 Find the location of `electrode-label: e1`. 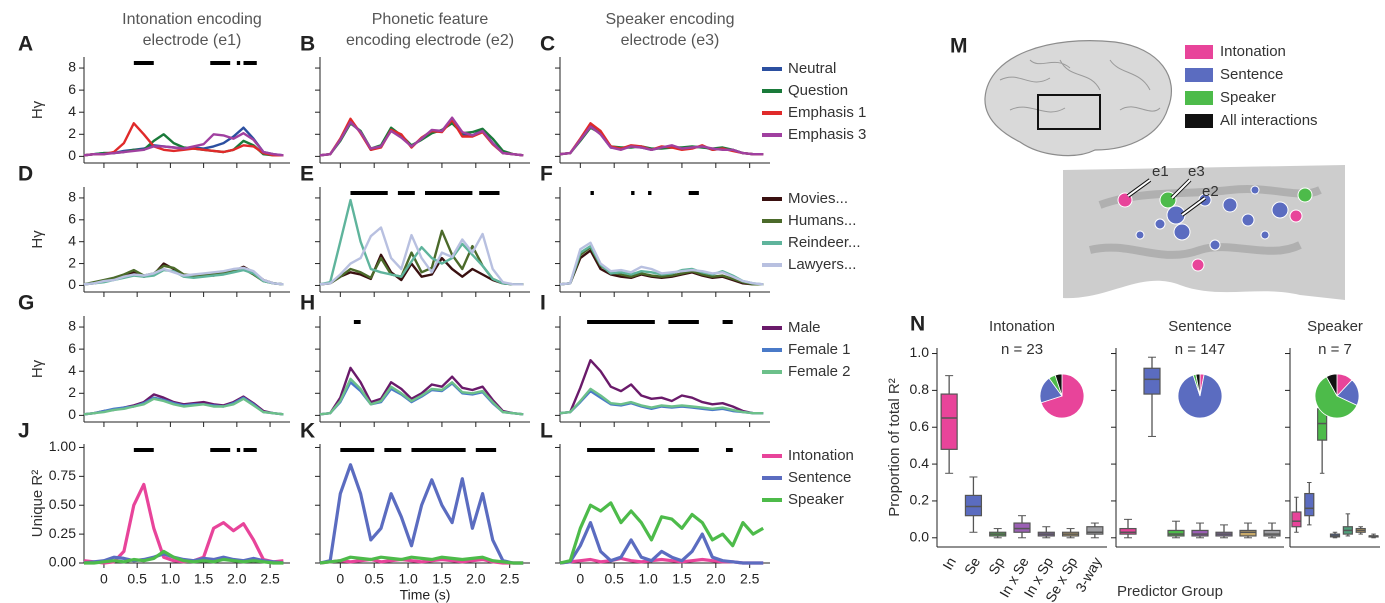

electrode-label: e1 is located at coordinates (1160, 171).